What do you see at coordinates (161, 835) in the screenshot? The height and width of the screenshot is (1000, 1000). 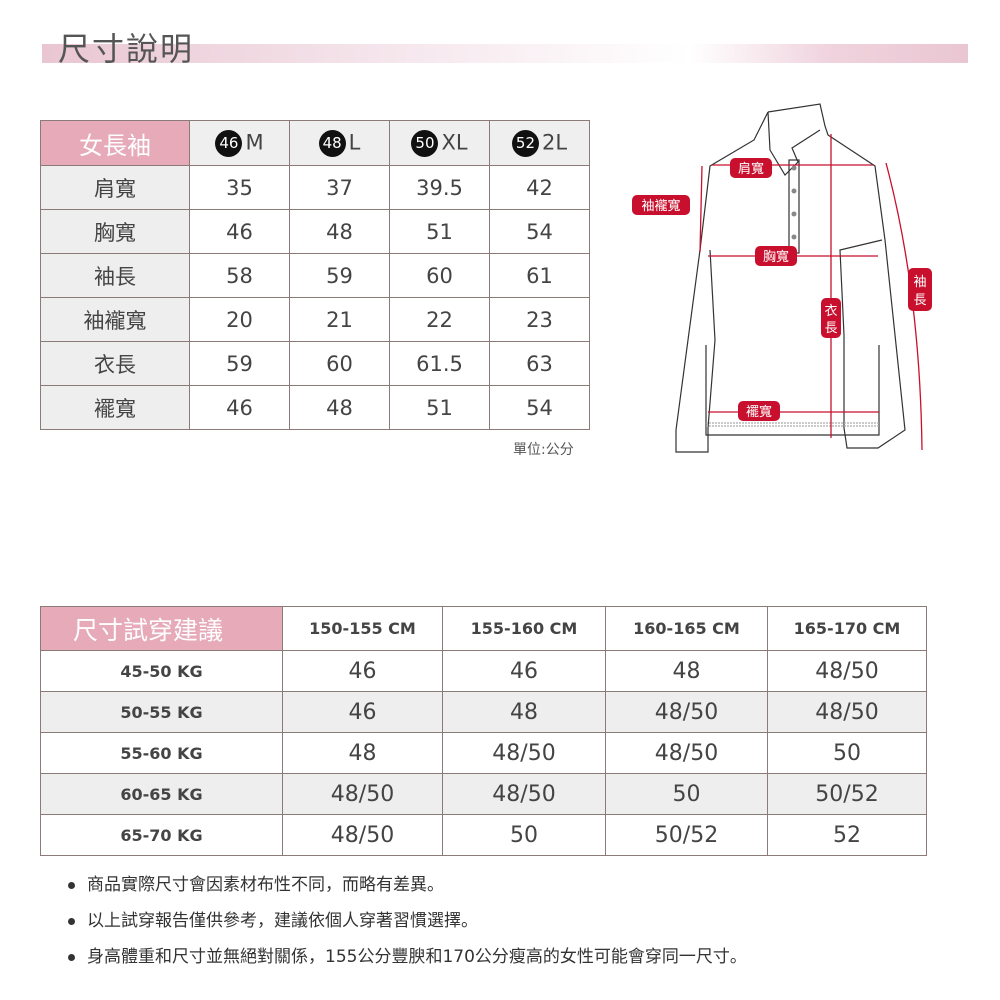 I see `row-label: 65-70 KG` at bounding box center [161, 835].